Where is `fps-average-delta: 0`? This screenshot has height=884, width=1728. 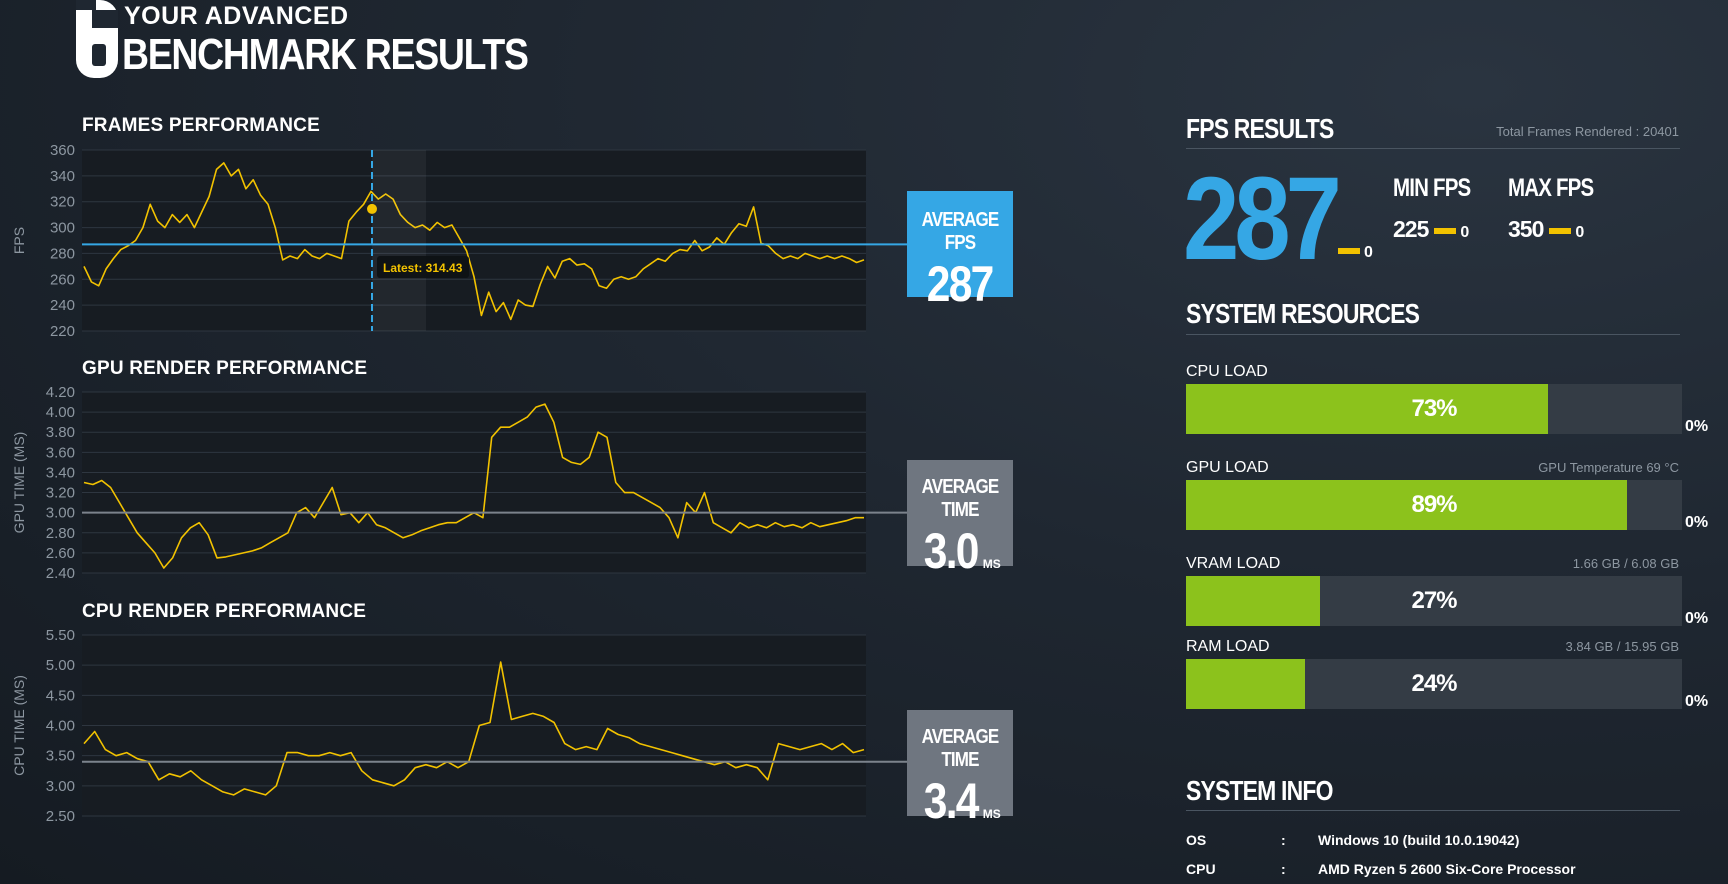 fps-average-delta: 0 is located at coordinates (1352, 253).